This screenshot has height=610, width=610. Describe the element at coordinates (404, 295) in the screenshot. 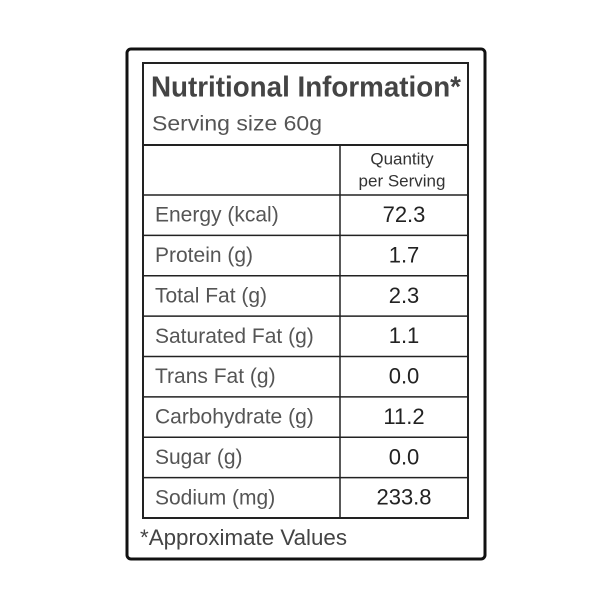

I see `nutrient-value: 2.3` at that location.